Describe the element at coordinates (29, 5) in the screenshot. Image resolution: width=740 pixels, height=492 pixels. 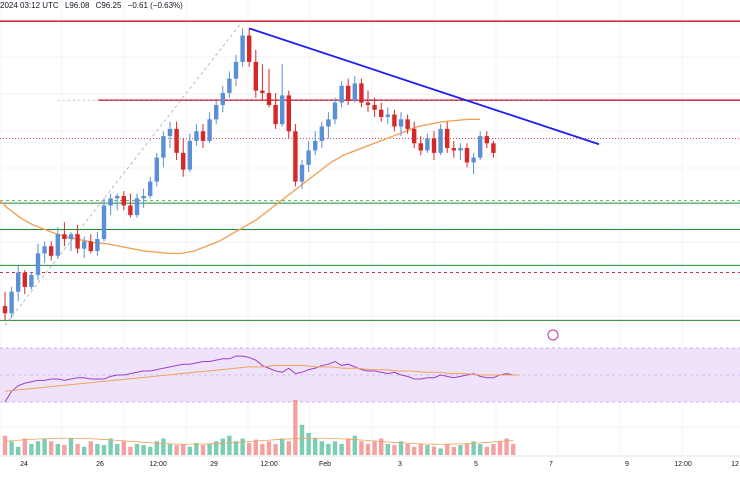
I see `header-date: 2024 03:12 UTC` at that location.